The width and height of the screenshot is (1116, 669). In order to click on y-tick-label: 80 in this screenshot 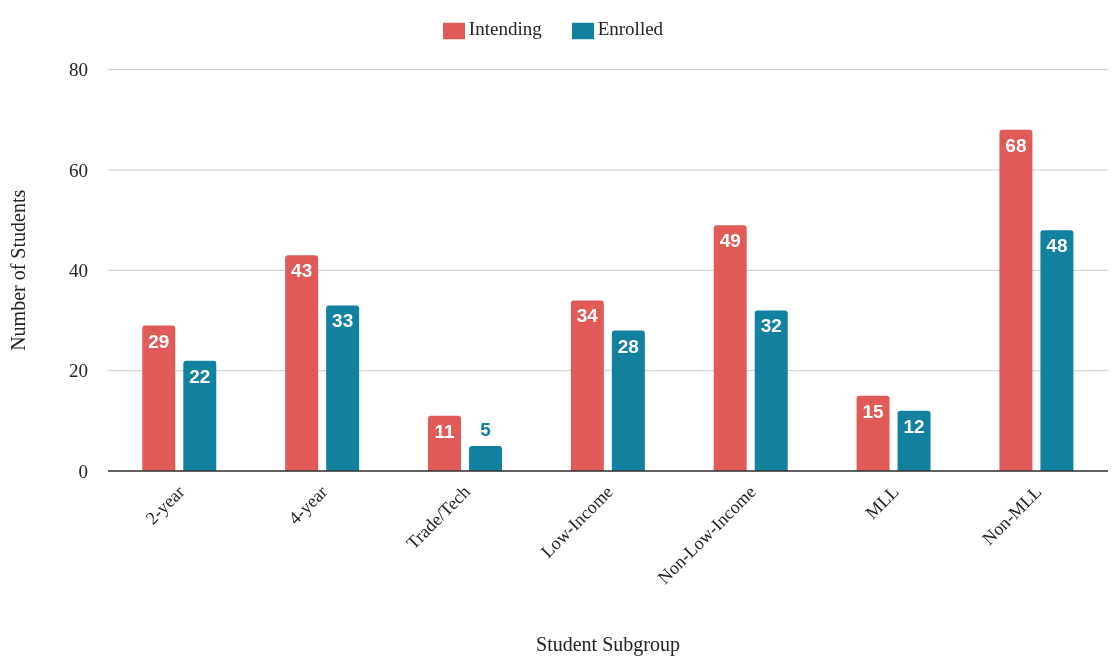, I will do `click(78, 70)`.